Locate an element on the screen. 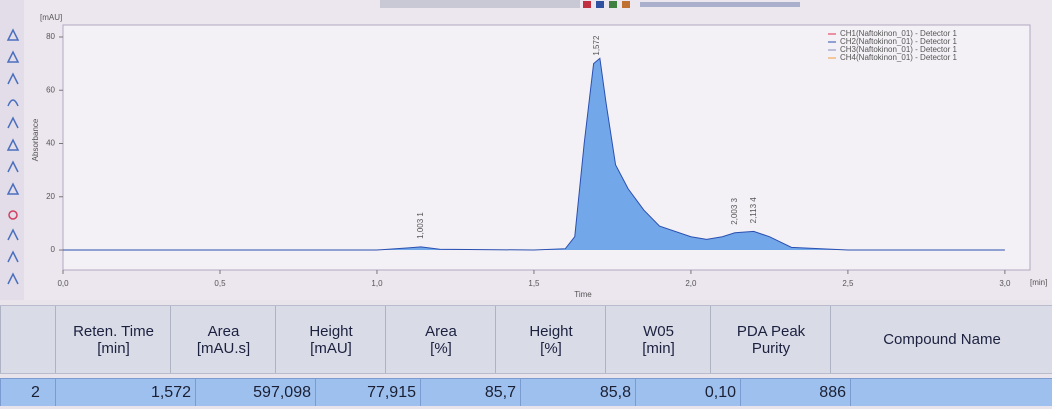  cell: 77,915 is located at coordinates (367, 392).